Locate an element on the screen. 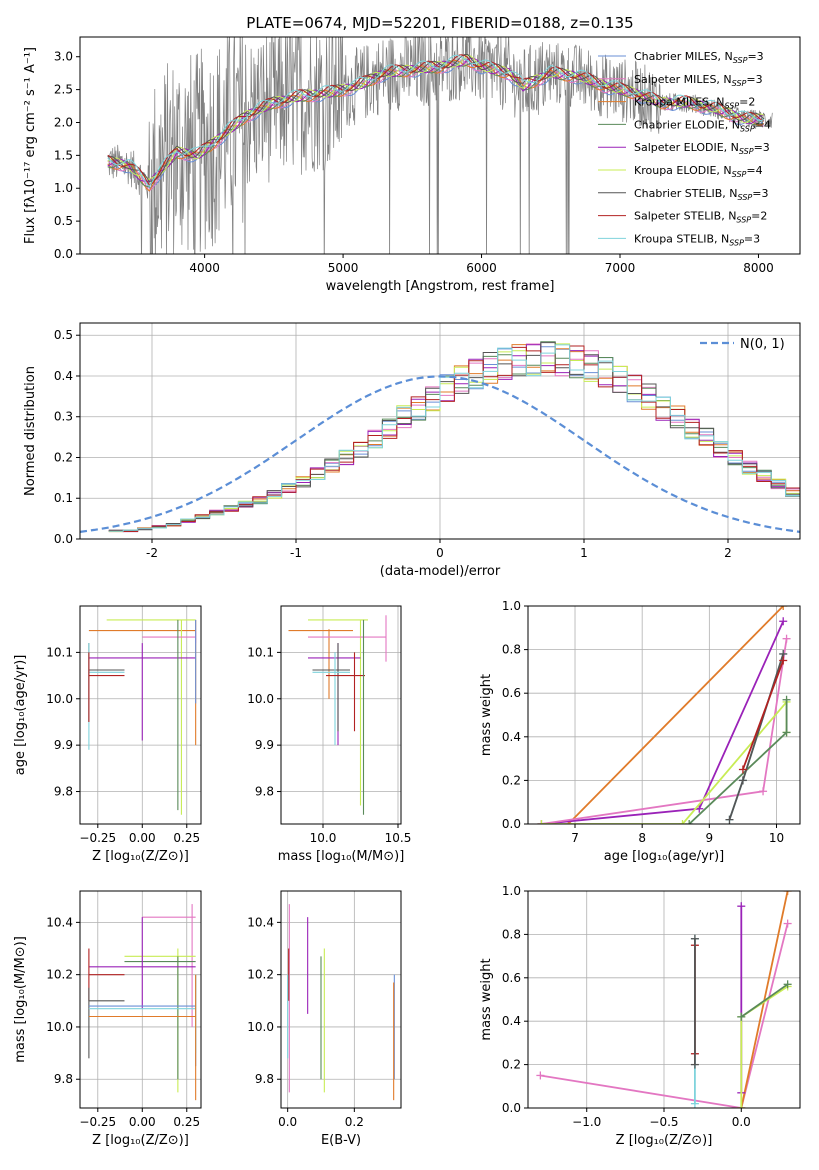  x-tick-label: 10 is located at coordinates (776, 838).